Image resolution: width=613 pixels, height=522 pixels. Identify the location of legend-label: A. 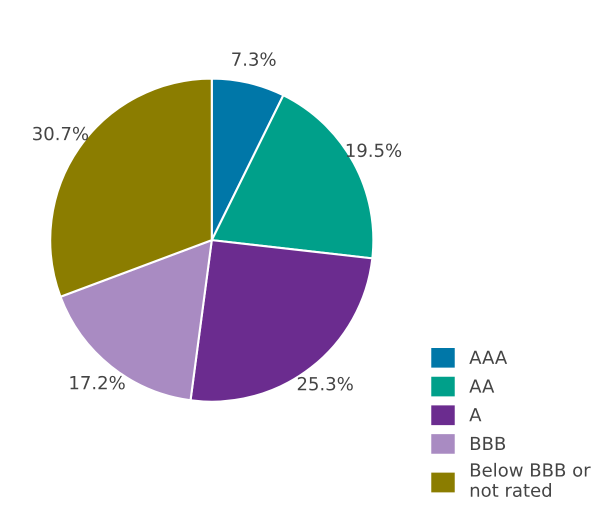
(475, 415).